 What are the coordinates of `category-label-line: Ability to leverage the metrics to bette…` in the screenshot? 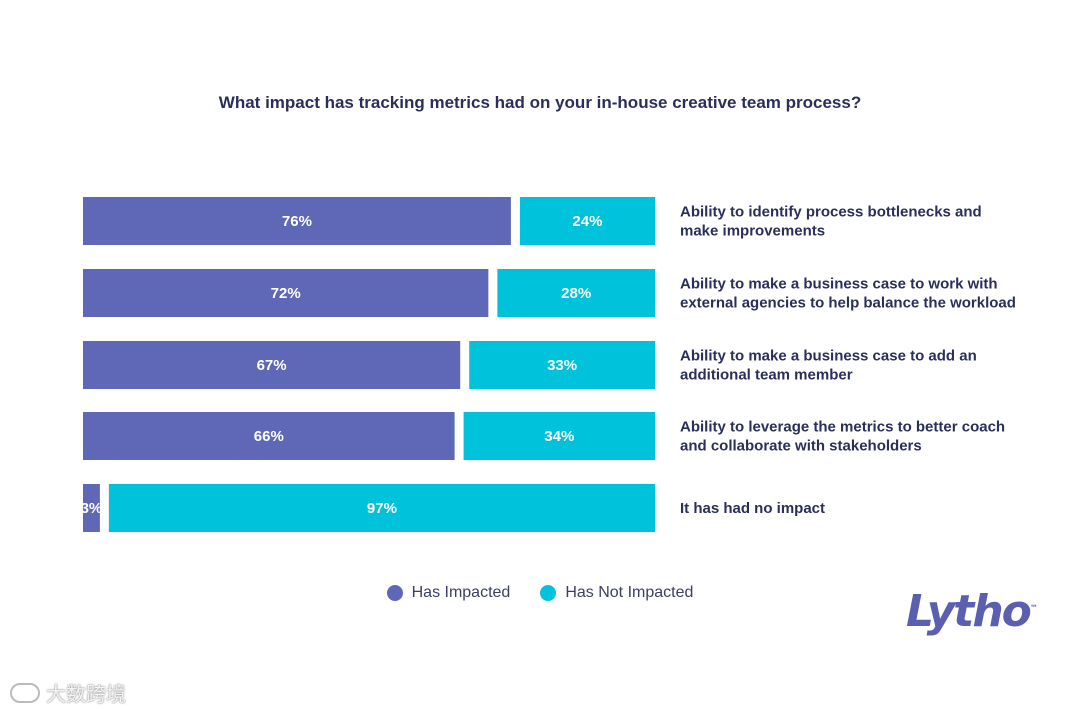 It's located at (842, 427).